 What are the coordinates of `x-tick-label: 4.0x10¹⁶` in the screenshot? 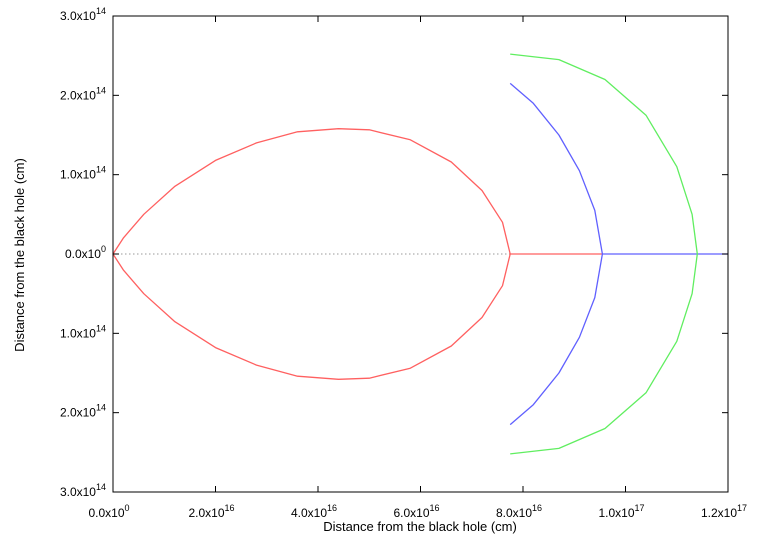 It's located at (314, 511).